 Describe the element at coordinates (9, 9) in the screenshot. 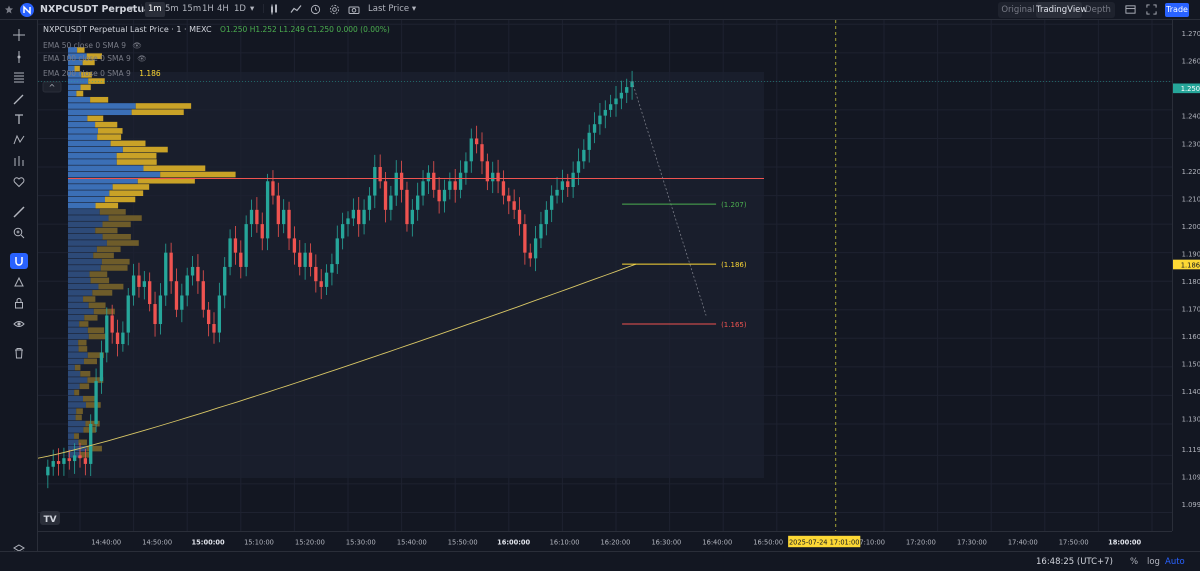

I see `star-icon` at that location.